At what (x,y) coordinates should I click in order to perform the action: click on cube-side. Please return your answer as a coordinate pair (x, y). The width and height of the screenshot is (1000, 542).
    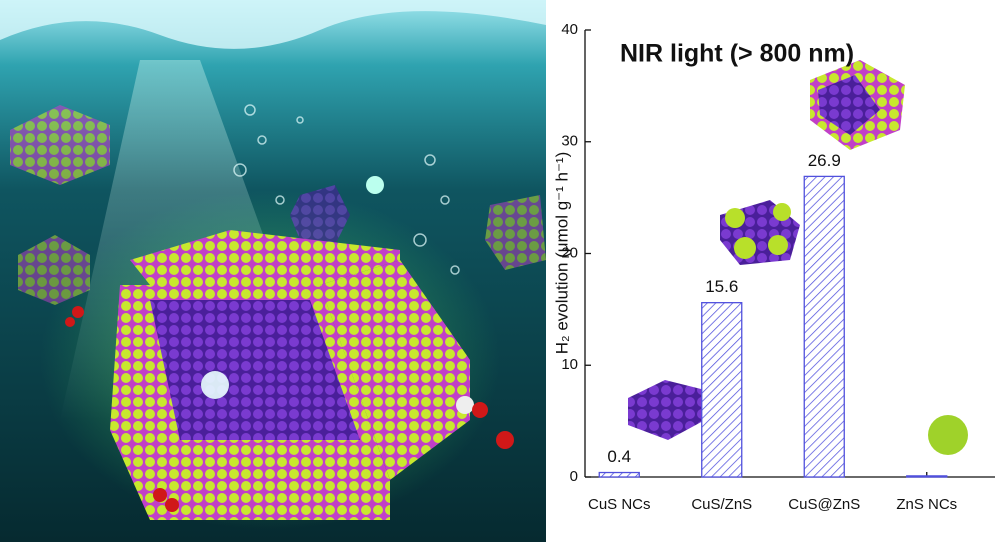
    Looking at the image, I should click on (395, 370).